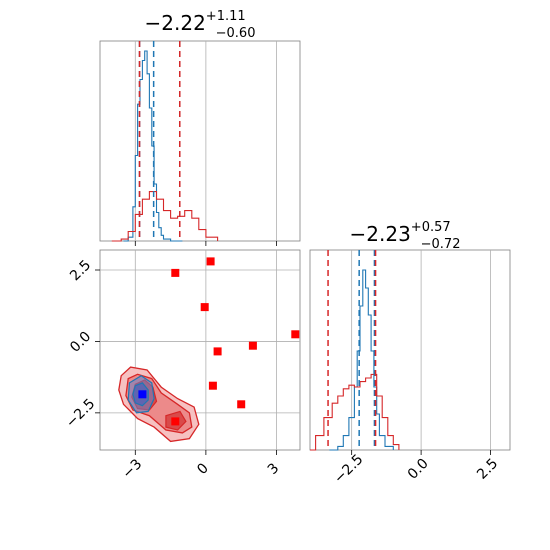  I want to click on joint-x-tick-label-1: 0, so click(203, 469).